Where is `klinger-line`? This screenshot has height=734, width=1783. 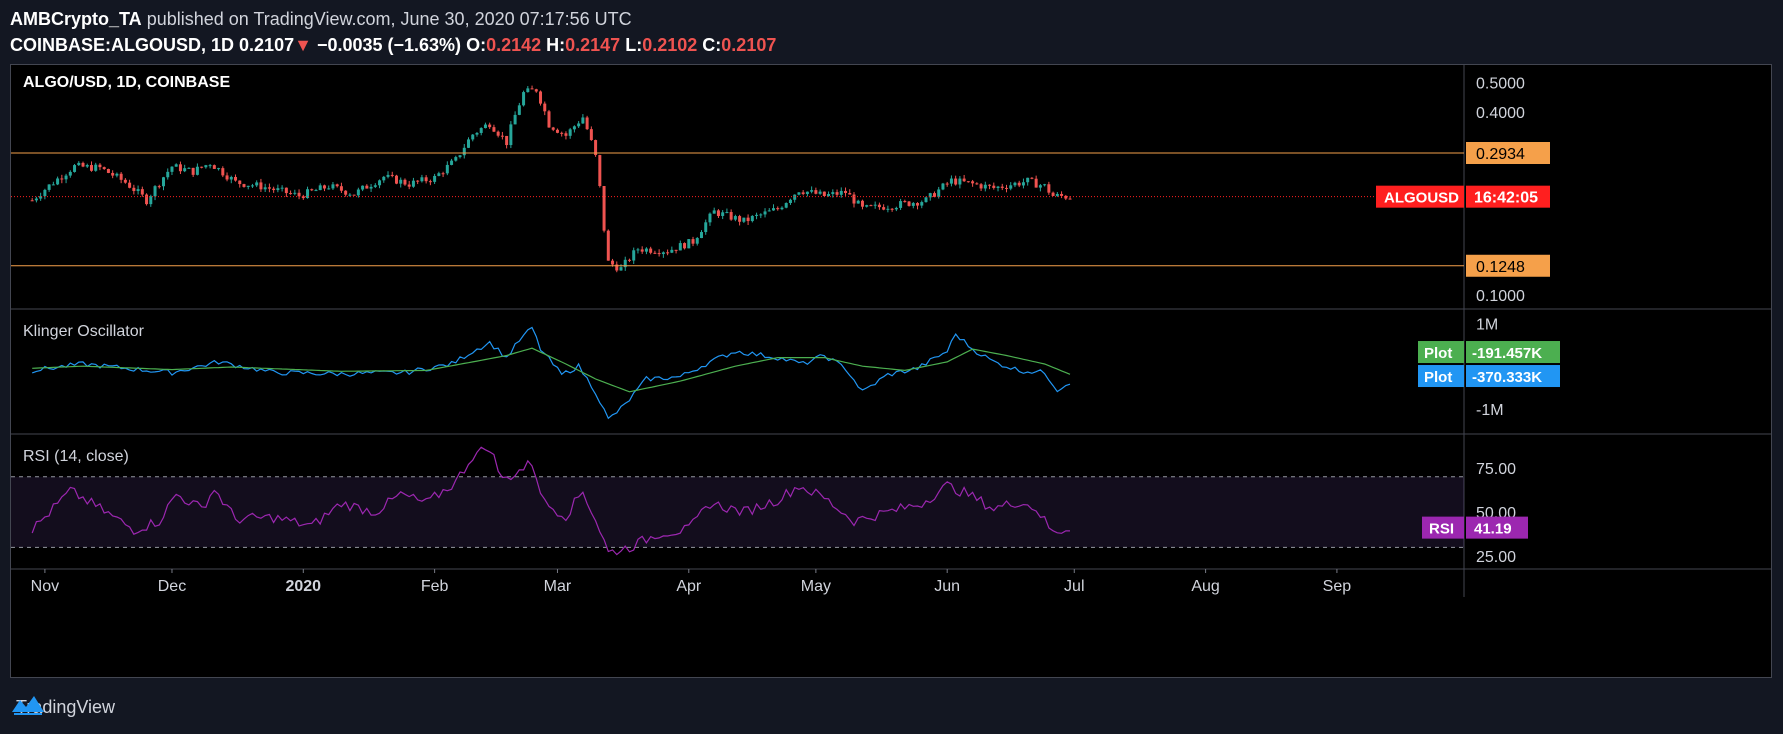
klinger-line is located at coordinates (551, 373).